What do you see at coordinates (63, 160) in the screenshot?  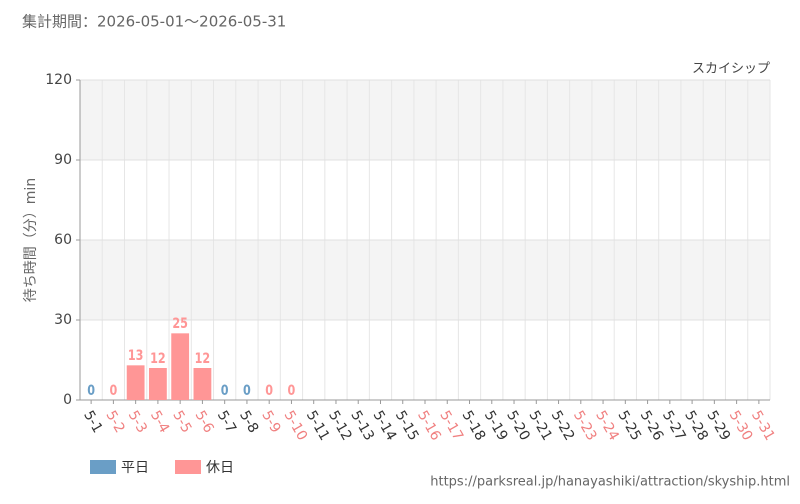 I see `y-tick-label: 90` at bounding box center [63, 160].